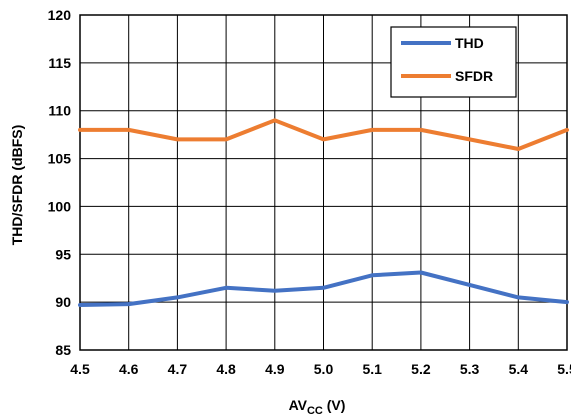 The width and height of the screenshot is (571, 418). I want to click on x-tick-label: 4.8, so click(226, 369).